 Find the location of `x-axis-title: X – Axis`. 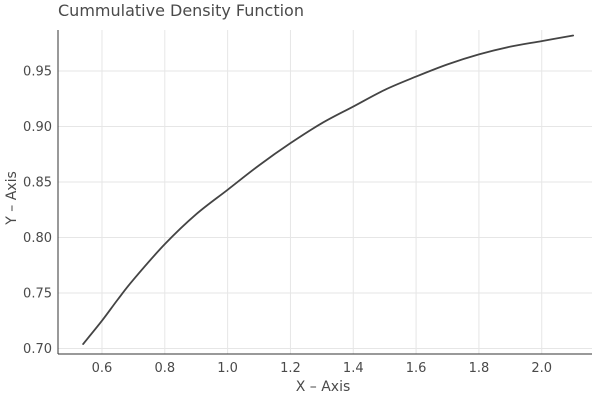

x-axis-title: X – Axis is located at coordinates (323, 387).